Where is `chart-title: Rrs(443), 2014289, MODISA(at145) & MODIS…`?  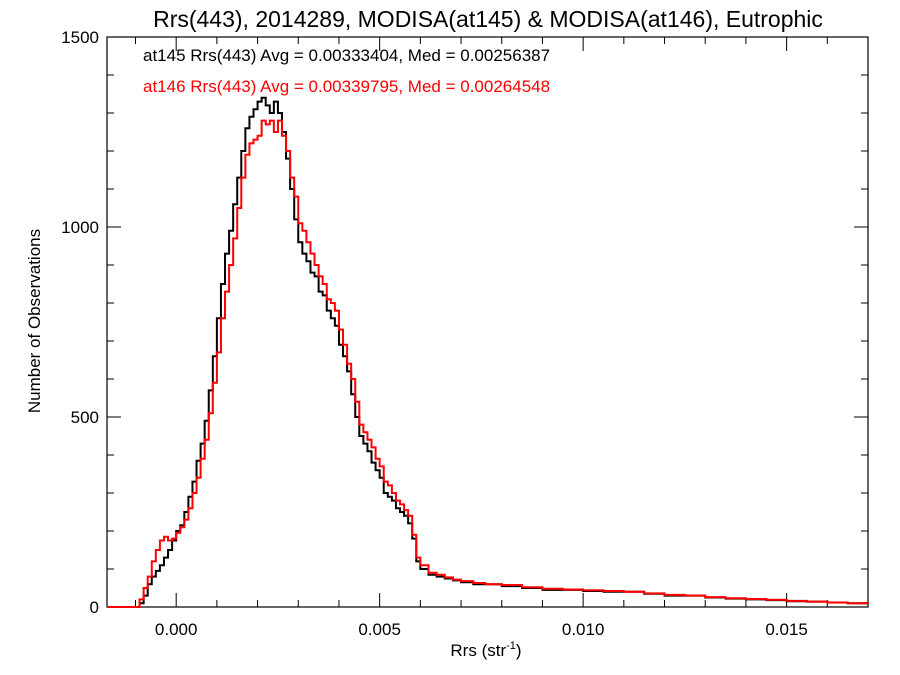 chart-title: Rrs(443), 2014289, MODISA(at145) & MODIS… is located at coordinates (488, 19).